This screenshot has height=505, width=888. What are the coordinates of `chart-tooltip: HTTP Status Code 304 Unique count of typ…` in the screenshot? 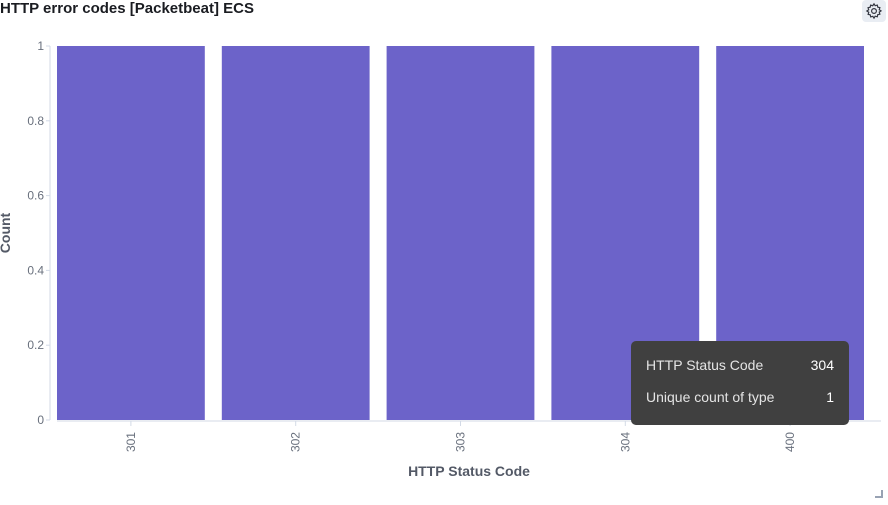 It's located at (740, 383).